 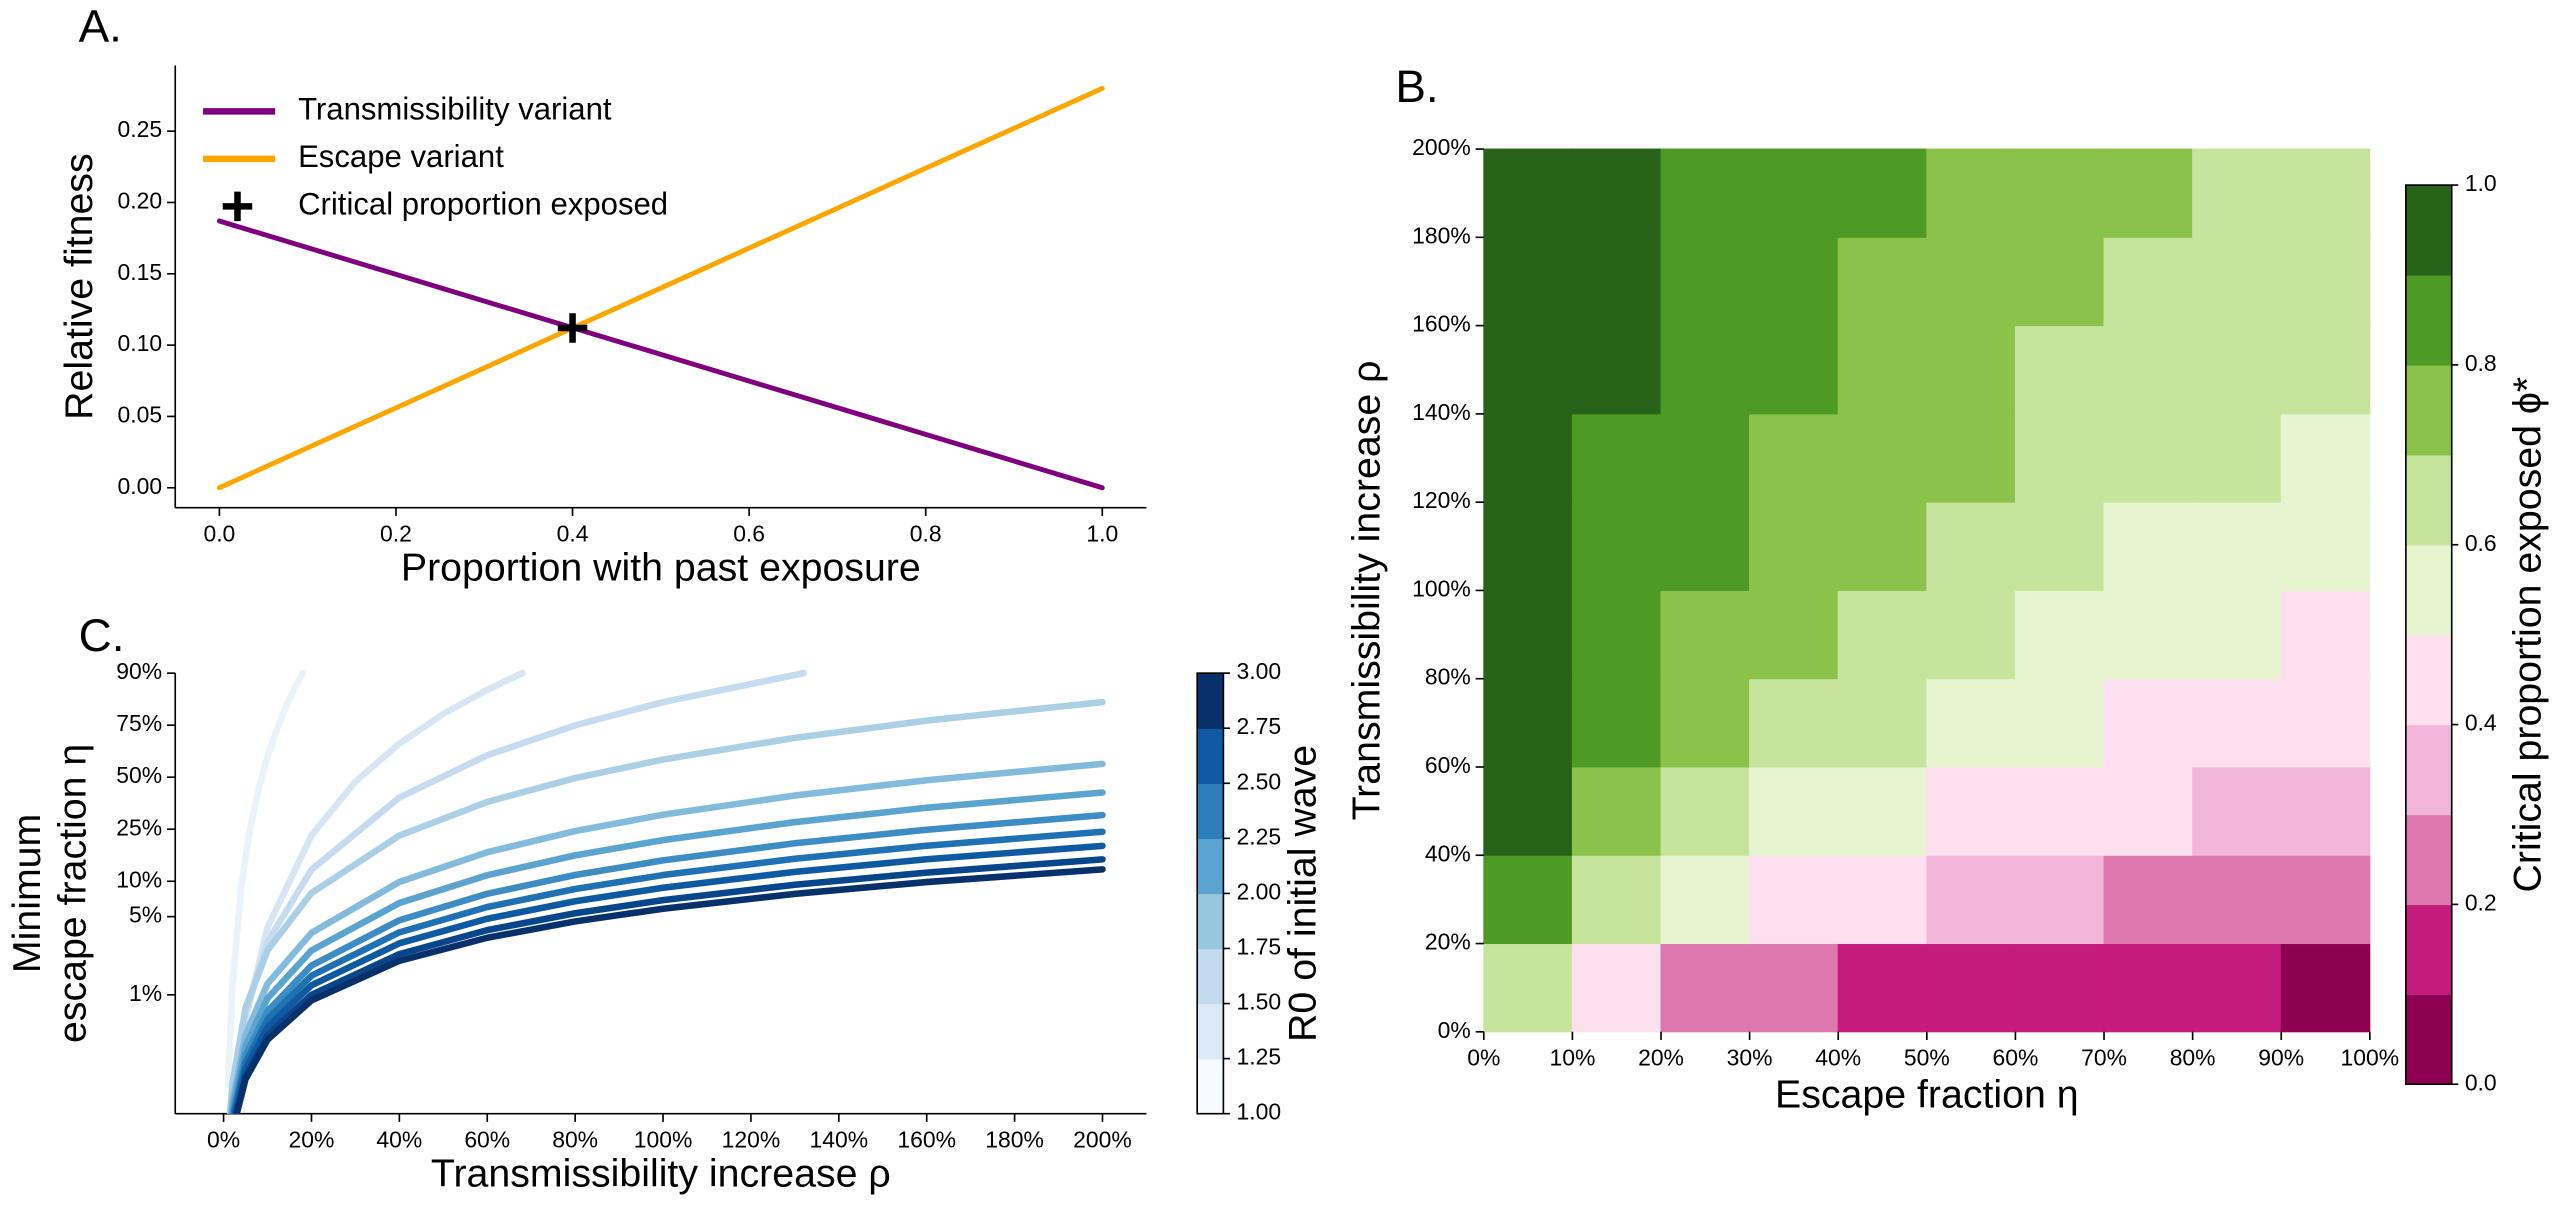 I want to click on x-tick-label: 0.6, so click(x=749, y=534).